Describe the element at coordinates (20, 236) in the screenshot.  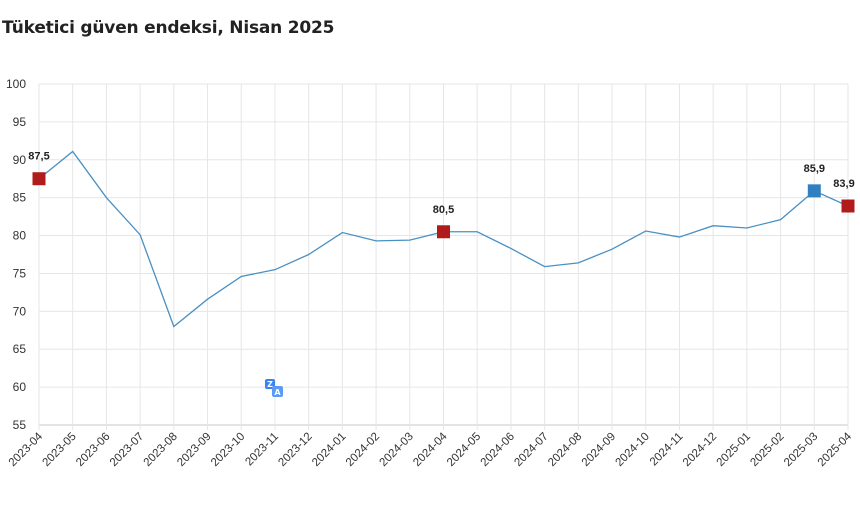
I see `y-tick-label: 80` at that location.